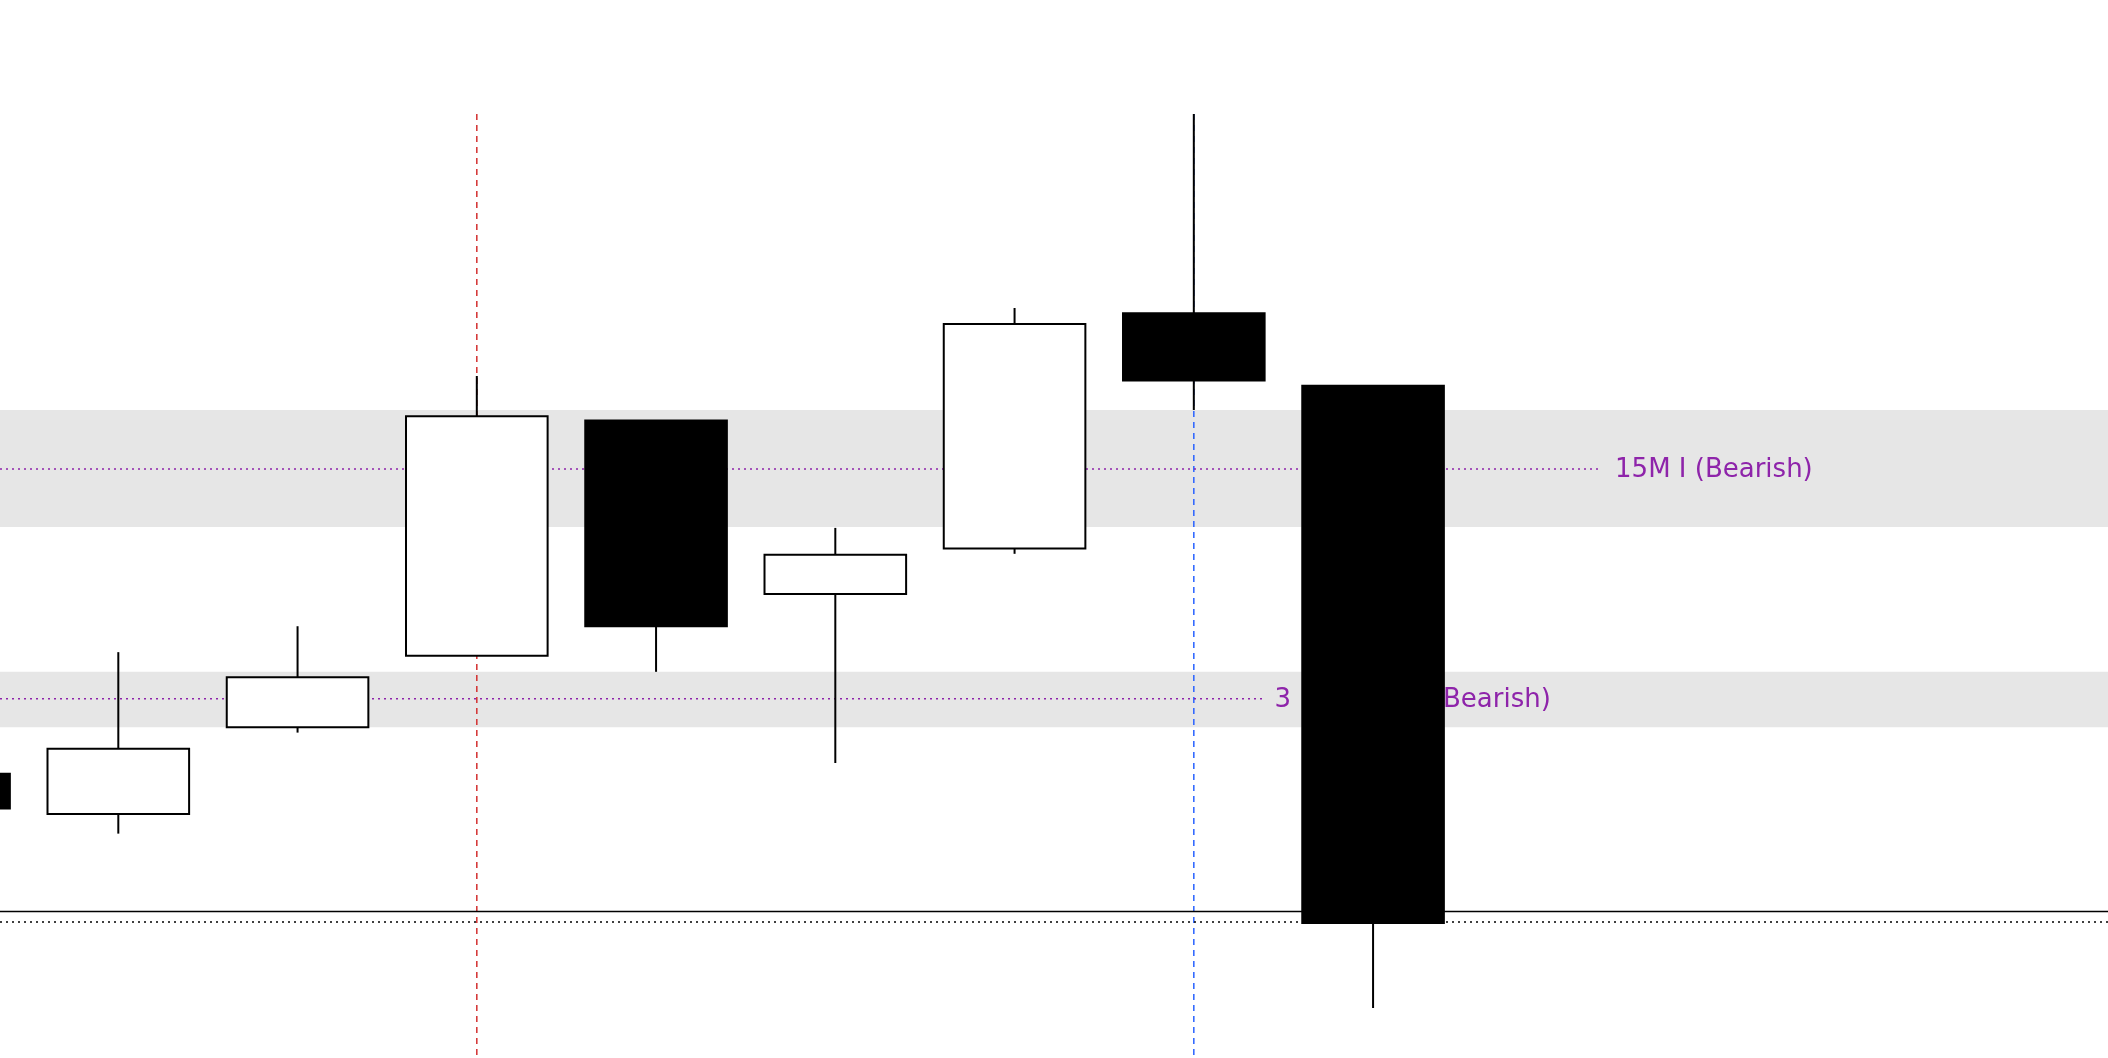  Describe the element at coordinates (1283, 697) in the screenshot. I see `annotation: 3` at that location.